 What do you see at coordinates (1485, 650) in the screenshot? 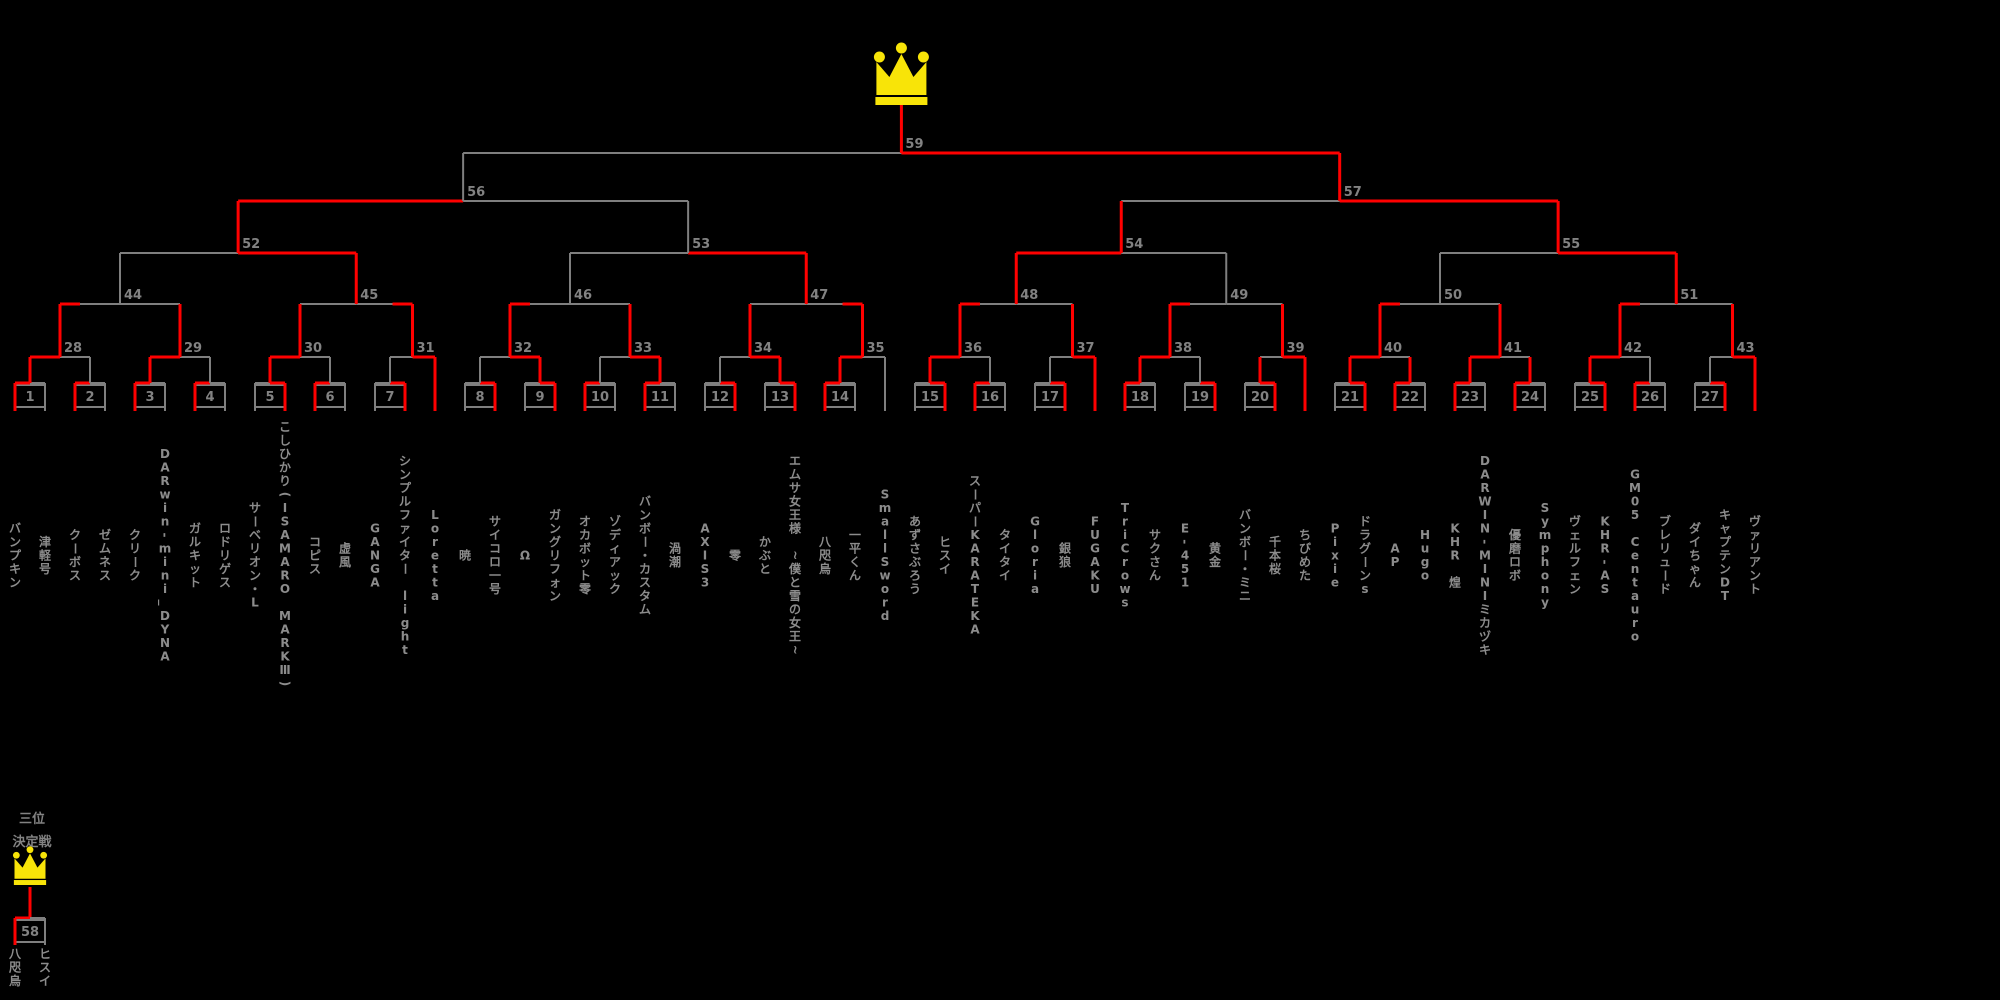
I see `player-name-char: キ` at bounding box center [1485, 650].